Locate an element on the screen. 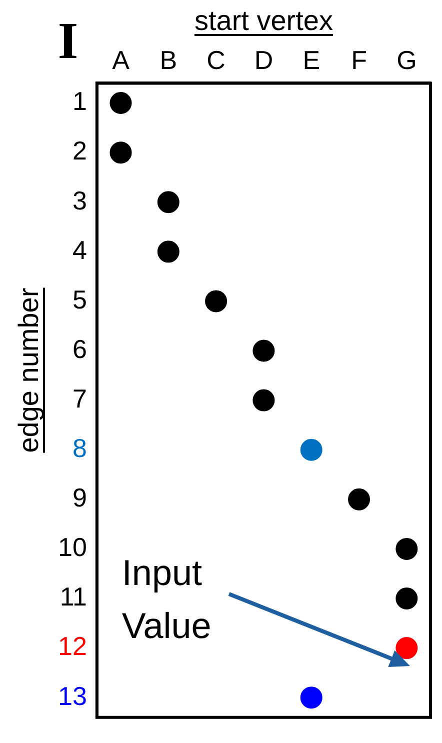  y-tick-label: 12 is located at coordinates (72, 646).